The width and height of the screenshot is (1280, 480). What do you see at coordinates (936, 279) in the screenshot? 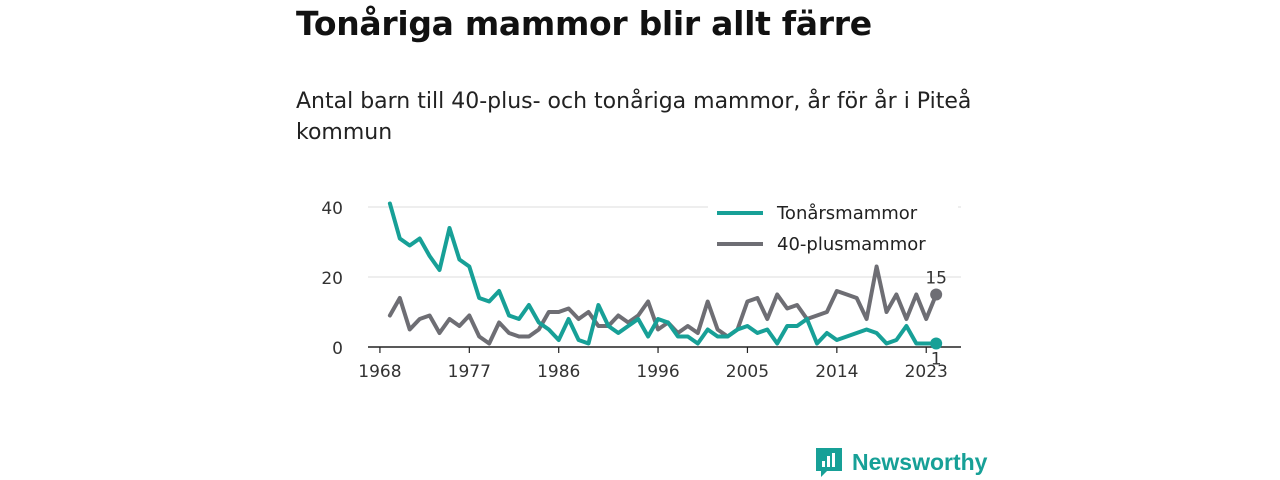
I see `end-label-40-plusmammor: 15` at bounding box center [936, 279].